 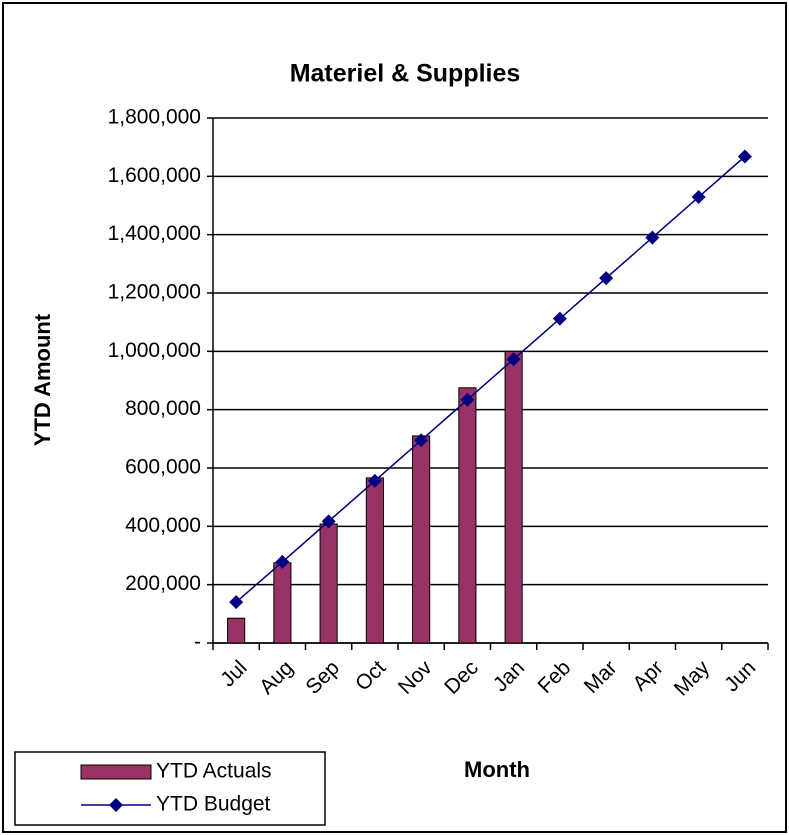 I want to click on y-tick-label: 600,000, so click(x=163, y=467).